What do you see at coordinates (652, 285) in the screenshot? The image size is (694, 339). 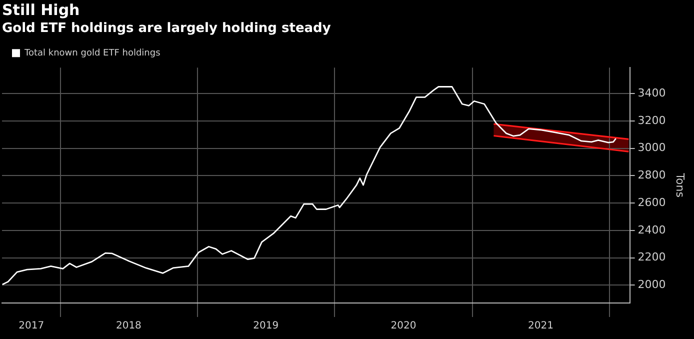 I see `y-tick-label: 2000` at bounding box center [652, 285].